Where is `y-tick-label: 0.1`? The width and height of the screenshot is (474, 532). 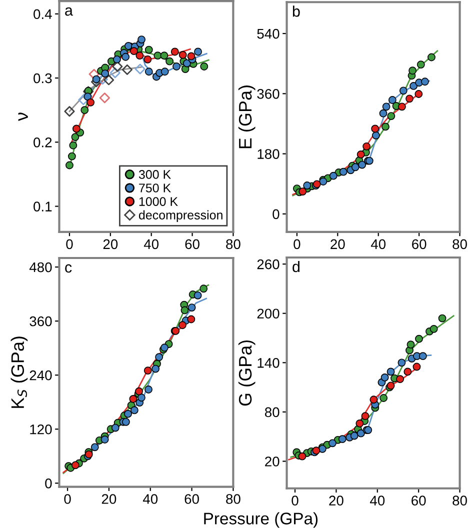 y-tick-label: 0.1 is located at coordinates (43, 207).